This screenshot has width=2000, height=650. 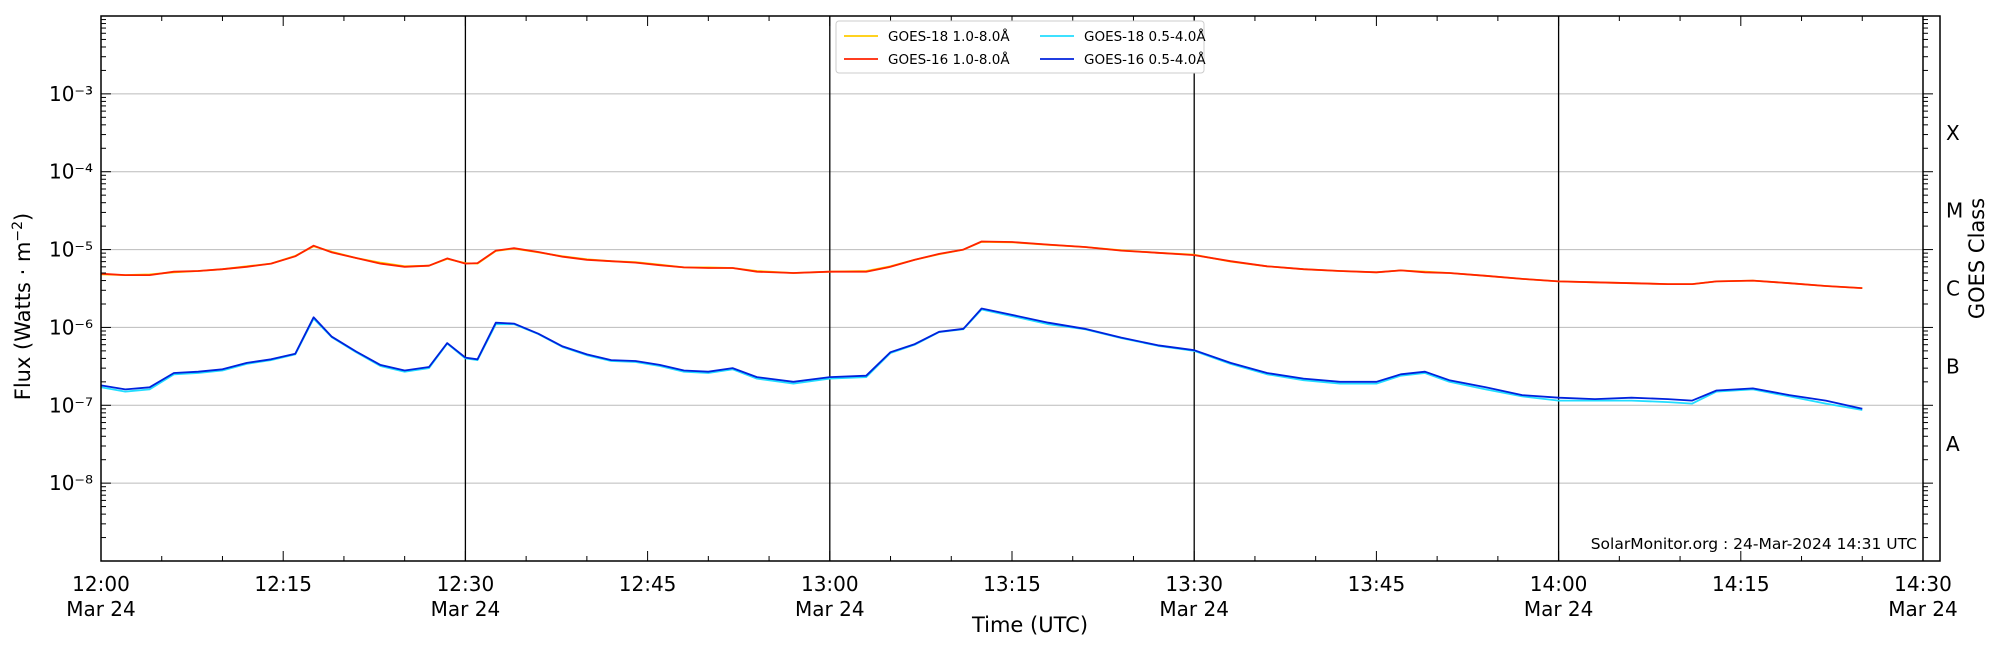 I want to click on legend-label: GOES-18 1.0-8.0Å, so click(x=949, y=36).